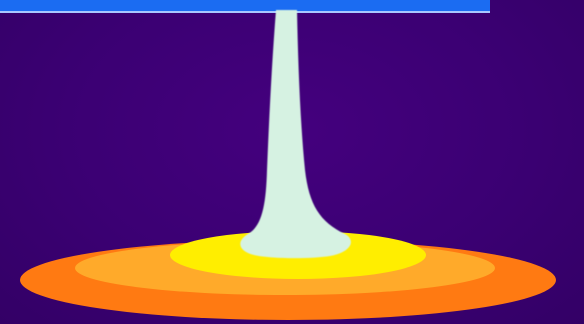 The width and height of the screenshot is (584, 324). What do you see at coordinates (295, 134) in the screenshot?
I see `central-spike` at bounding box center [295, 134].